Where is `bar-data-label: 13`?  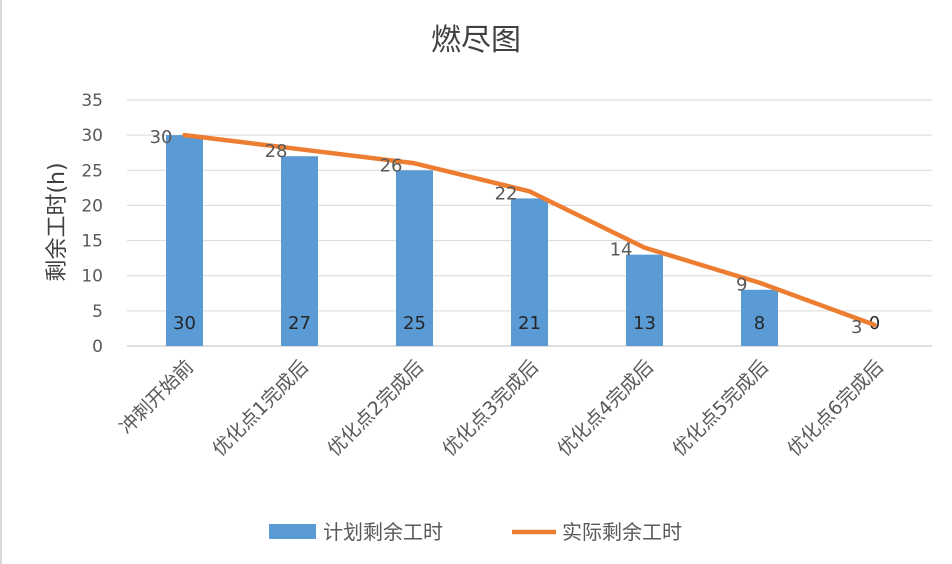
bar-data-label: 13 is located at coordinates (644, 323).